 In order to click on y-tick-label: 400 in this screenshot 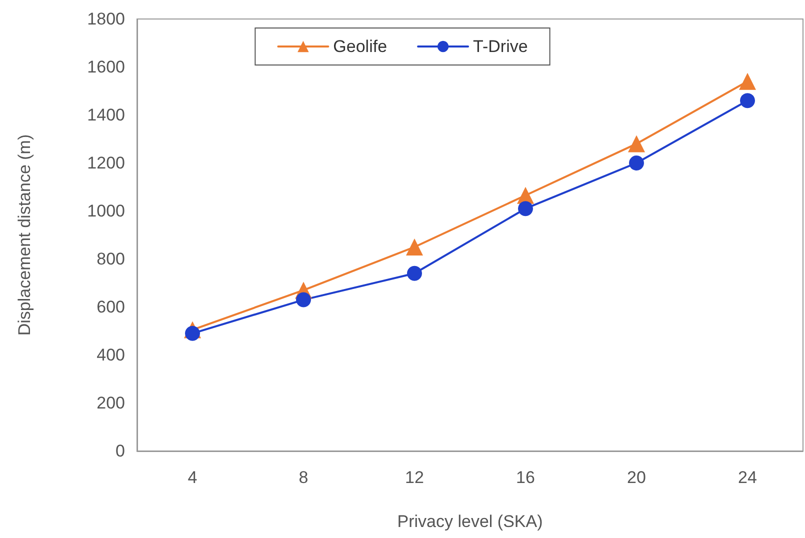, I will do `click(110, 355)`.